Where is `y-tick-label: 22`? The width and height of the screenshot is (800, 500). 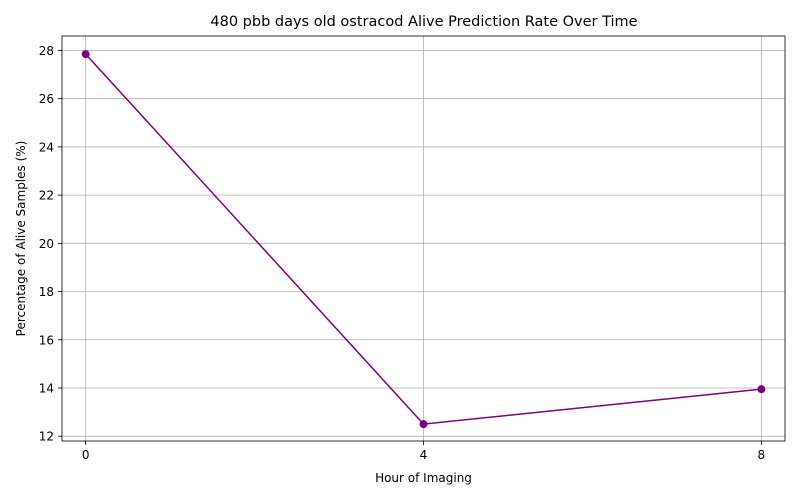
y-tick-label: 22 is located at coordinates (46, 196).